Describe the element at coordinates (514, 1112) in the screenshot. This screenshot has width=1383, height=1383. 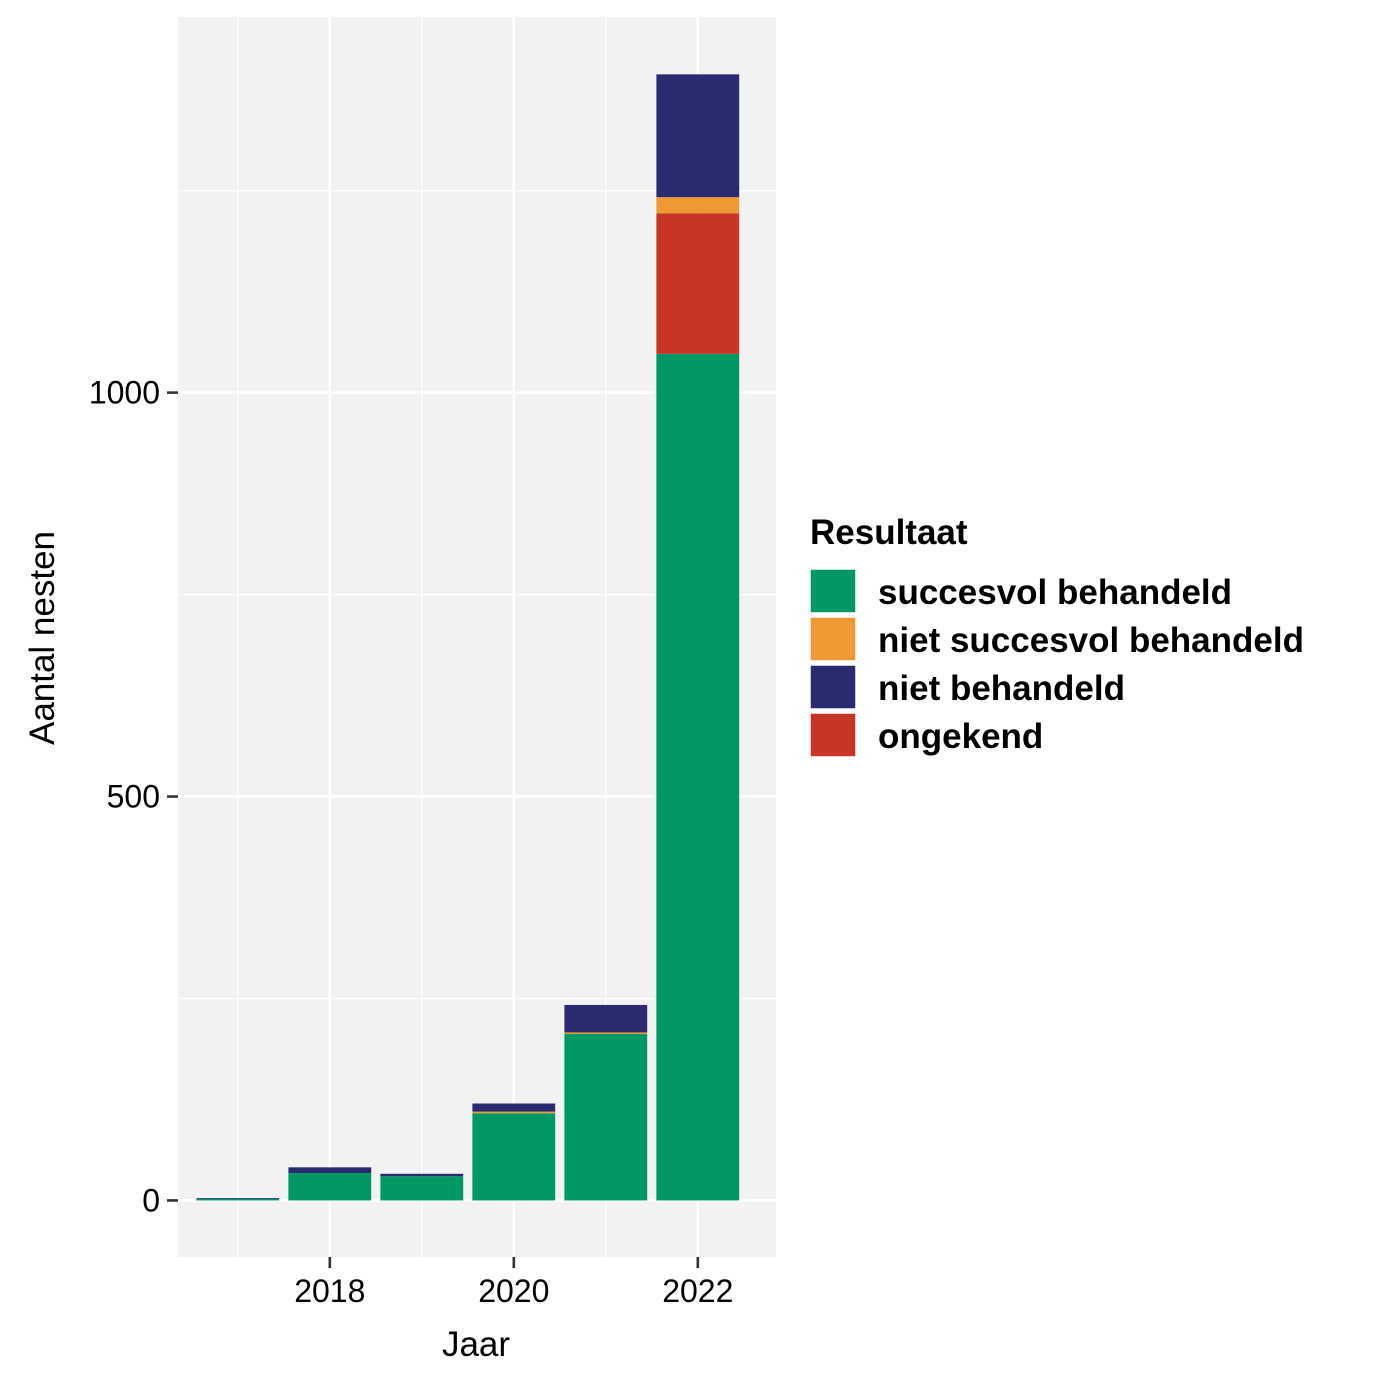
I see `bar-segment-2020-niet-succesvol-behandeld` at that location.